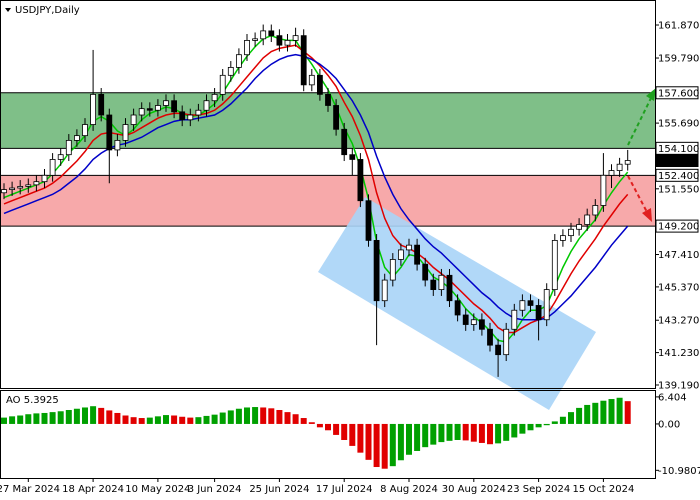 Image resolution: width=700 pixels, height=500 pixels. What do you see at coordinates (93, 489) in the screenshot?
I see `x-tick-label: 18 Apr 2024` at bounding box center [93, 489].